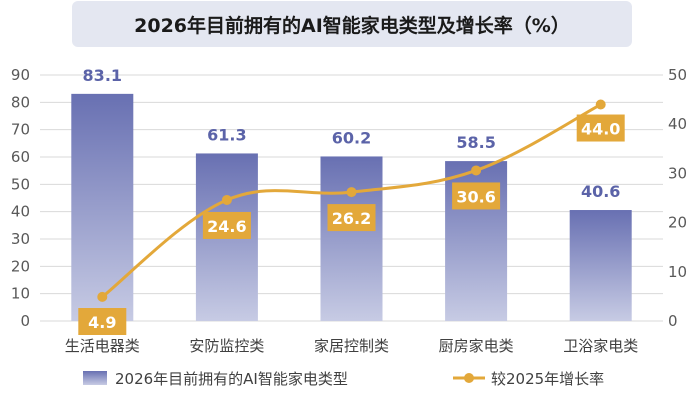  I want to click on growth-value-label: 44.0, so click(600, 129).